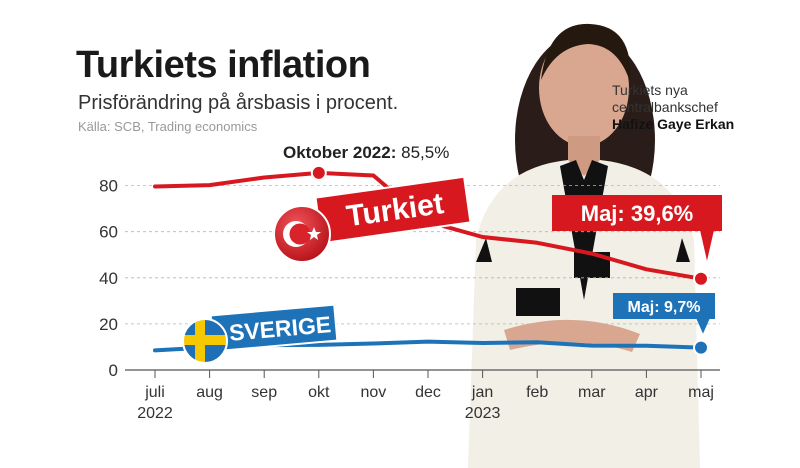  What do you see at coordinates (113, 370) in the screenshot?
I see `y-tick-label: 0` at bounding box center [113, 370].